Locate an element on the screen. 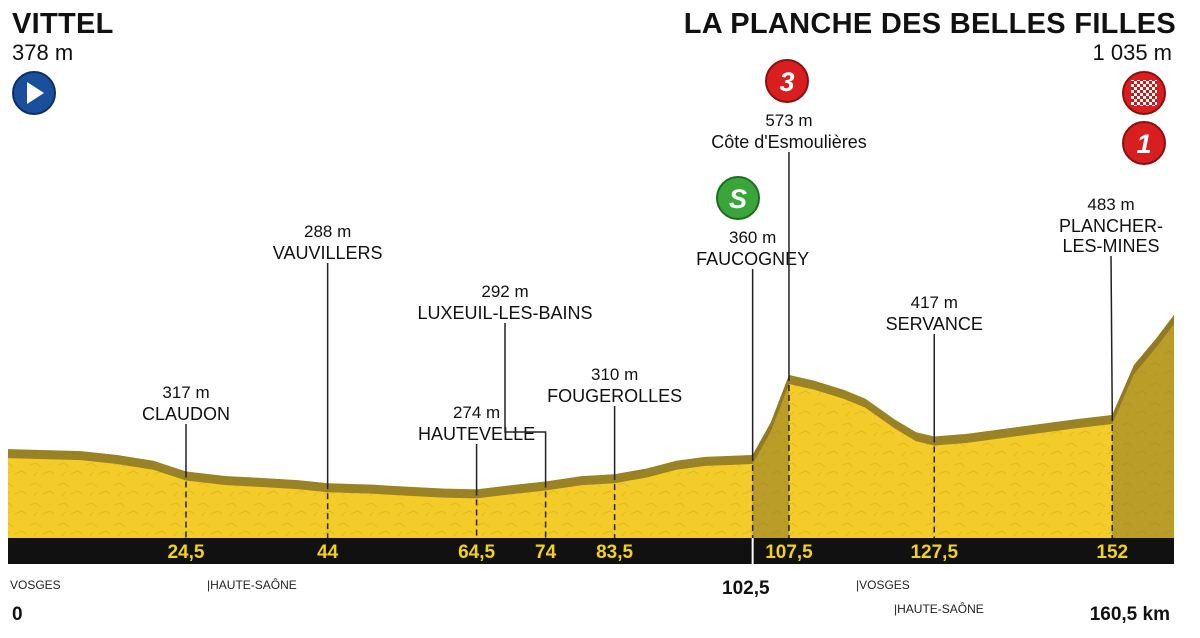 This screenshot has width=1200, height=638. marker-altitude: 274 m is located at coordinates (476, 412).